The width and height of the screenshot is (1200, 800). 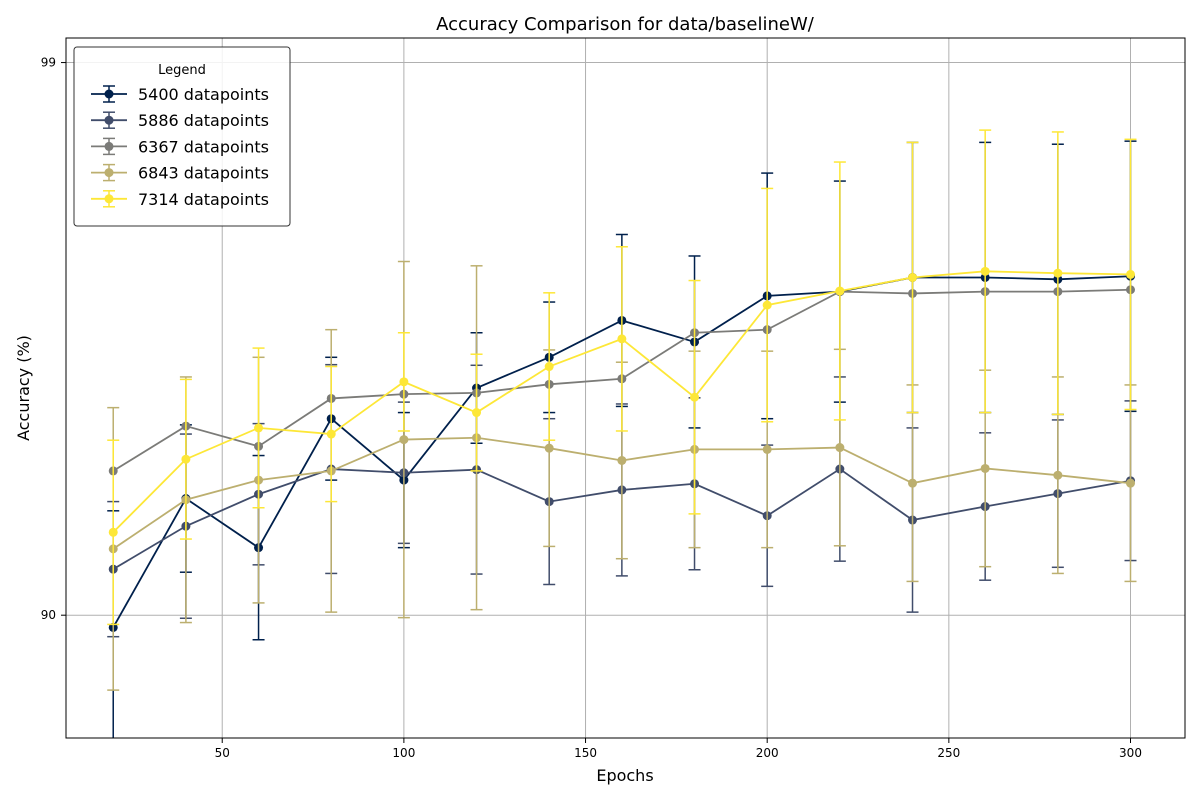 I want to click on chart-title: Accuracy Comparison for data/baselineW/, so click(x=625, y=24).